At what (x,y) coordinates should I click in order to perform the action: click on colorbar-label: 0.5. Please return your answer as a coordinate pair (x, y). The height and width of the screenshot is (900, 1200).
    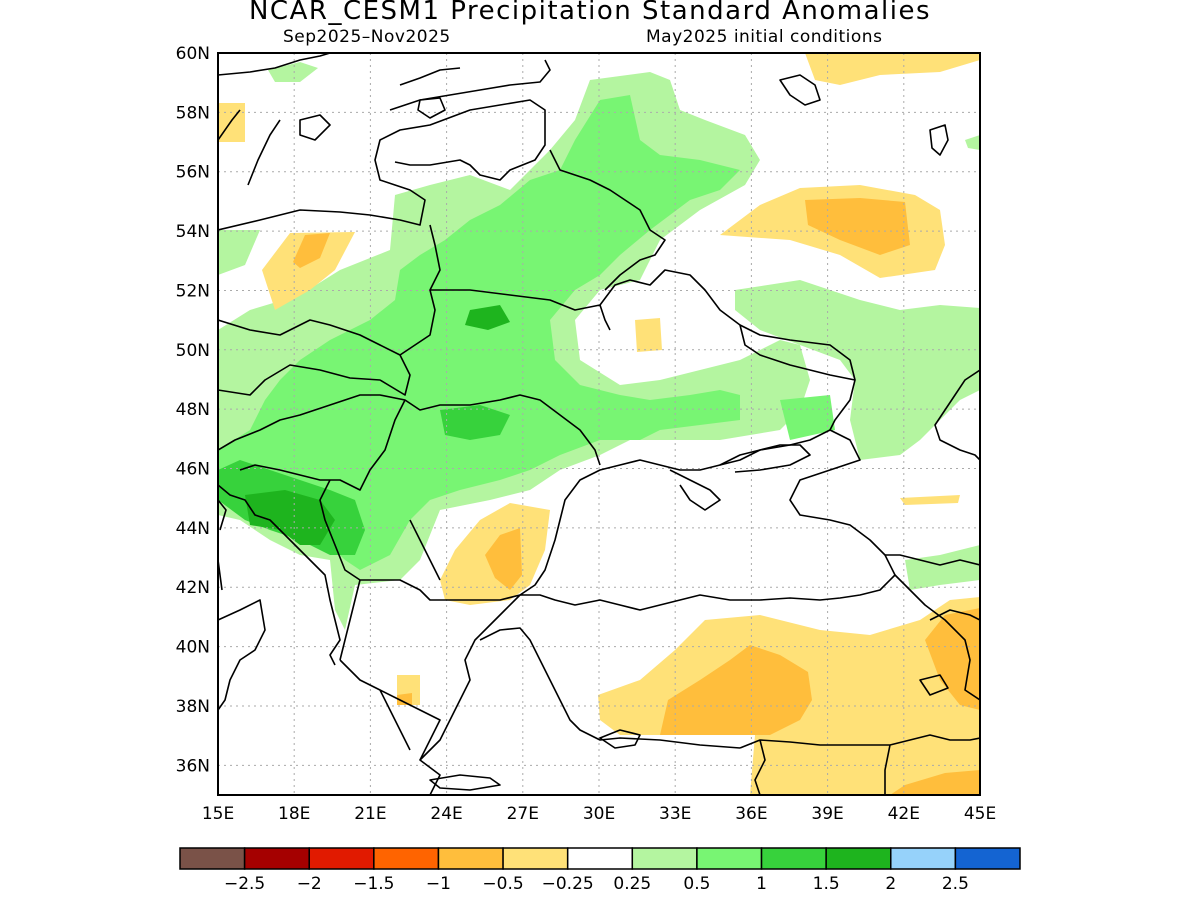
    Looking at the image, I should click on (696, 884).